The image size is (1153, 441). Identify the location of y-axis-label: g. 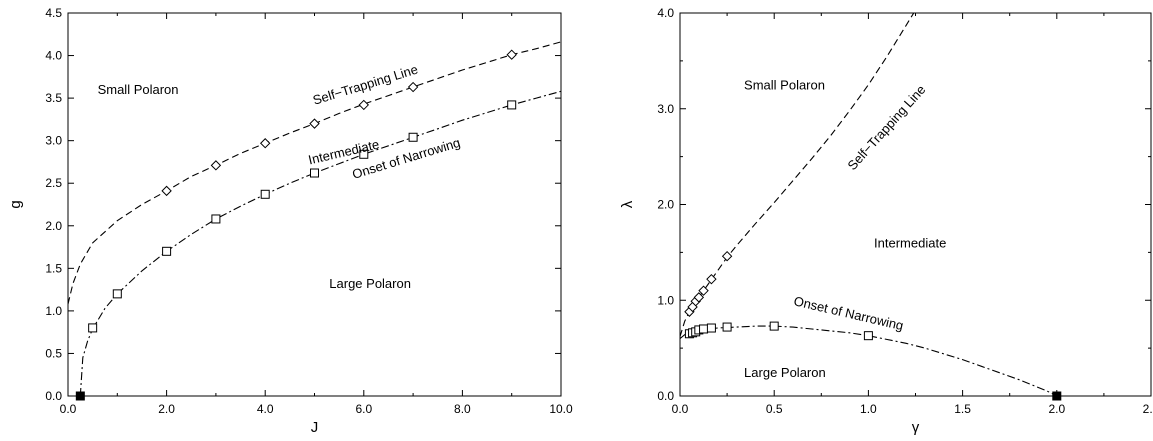
(15, 204).